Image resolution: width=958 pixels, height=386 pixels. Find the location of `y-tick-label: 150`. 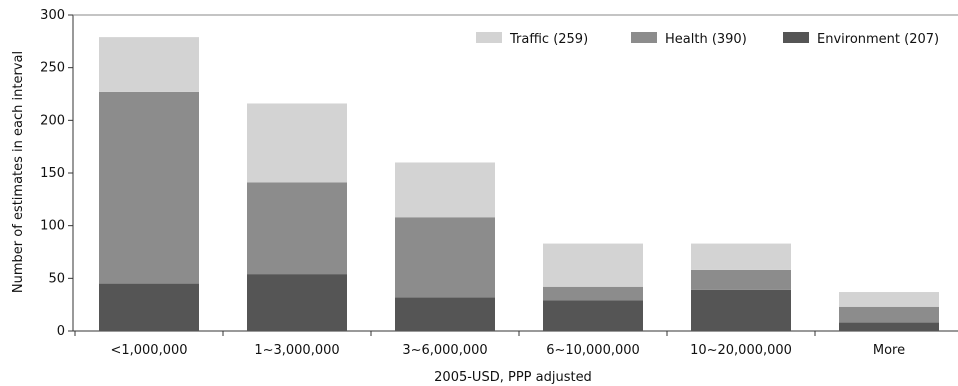

y-tick-label: 150 is located at coordinates (52, 173).